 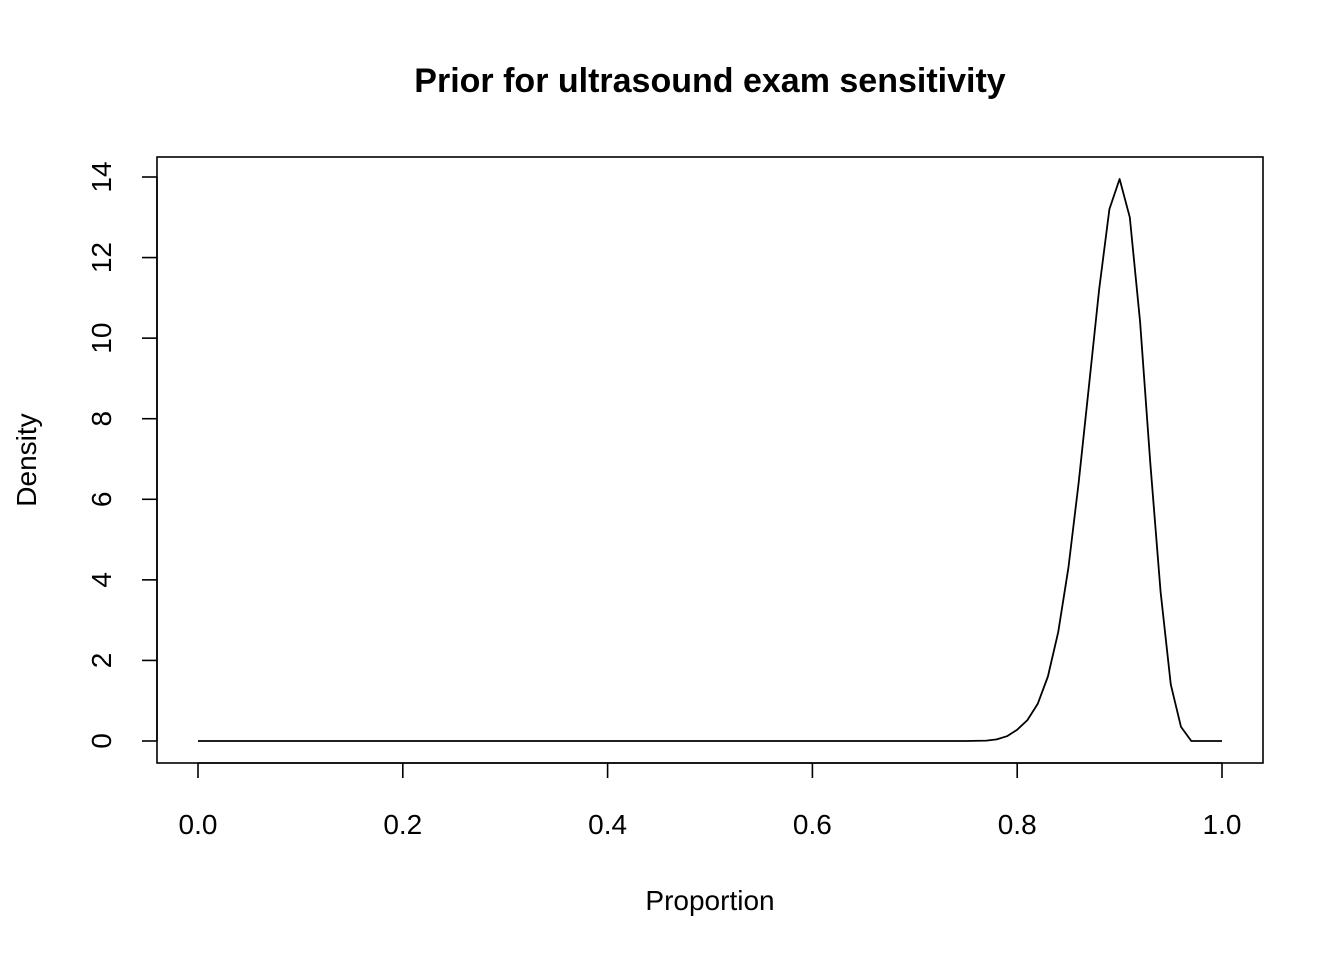 What do you see at coordinates (709, 900) in the screenshot?
I see `x-axis-label: Proportion` at bounding box center [709, 900].